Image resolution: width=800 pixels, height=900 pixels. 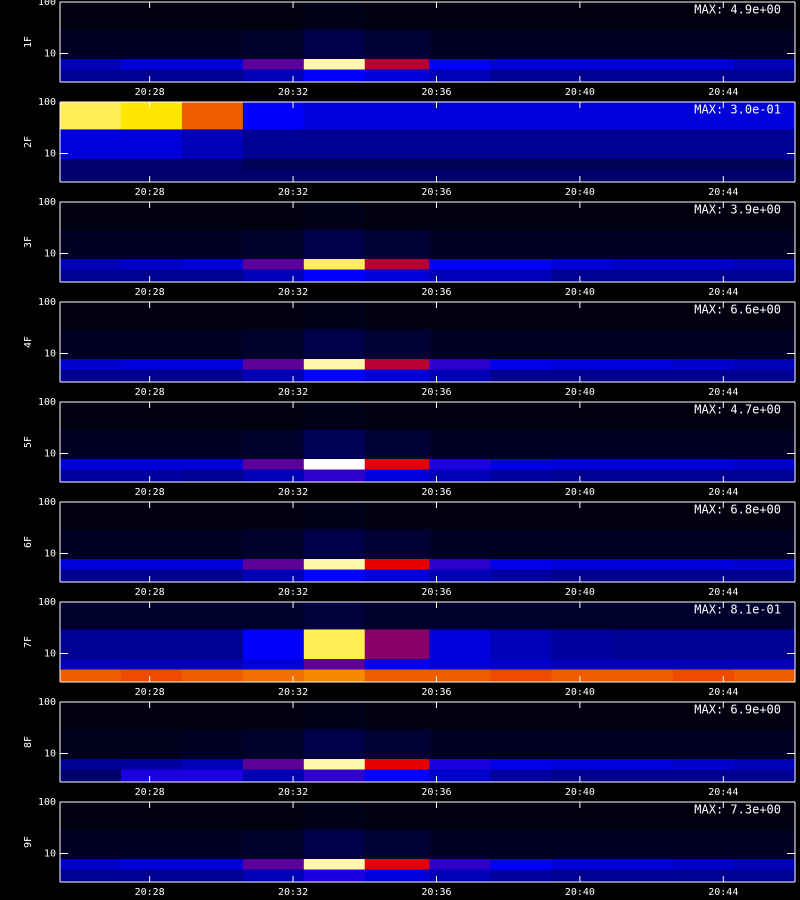 I want to click on y-label: 5F, so click(x=28, y=442).